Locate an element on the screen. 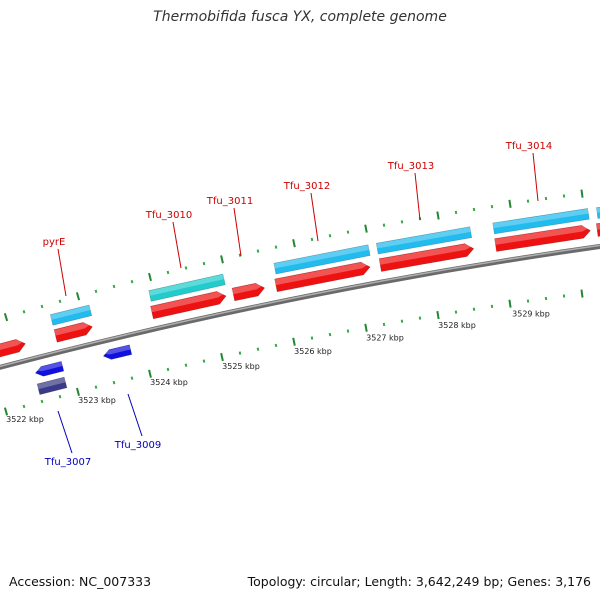  reverse-gene-bar is located at coordinates (52, 386).